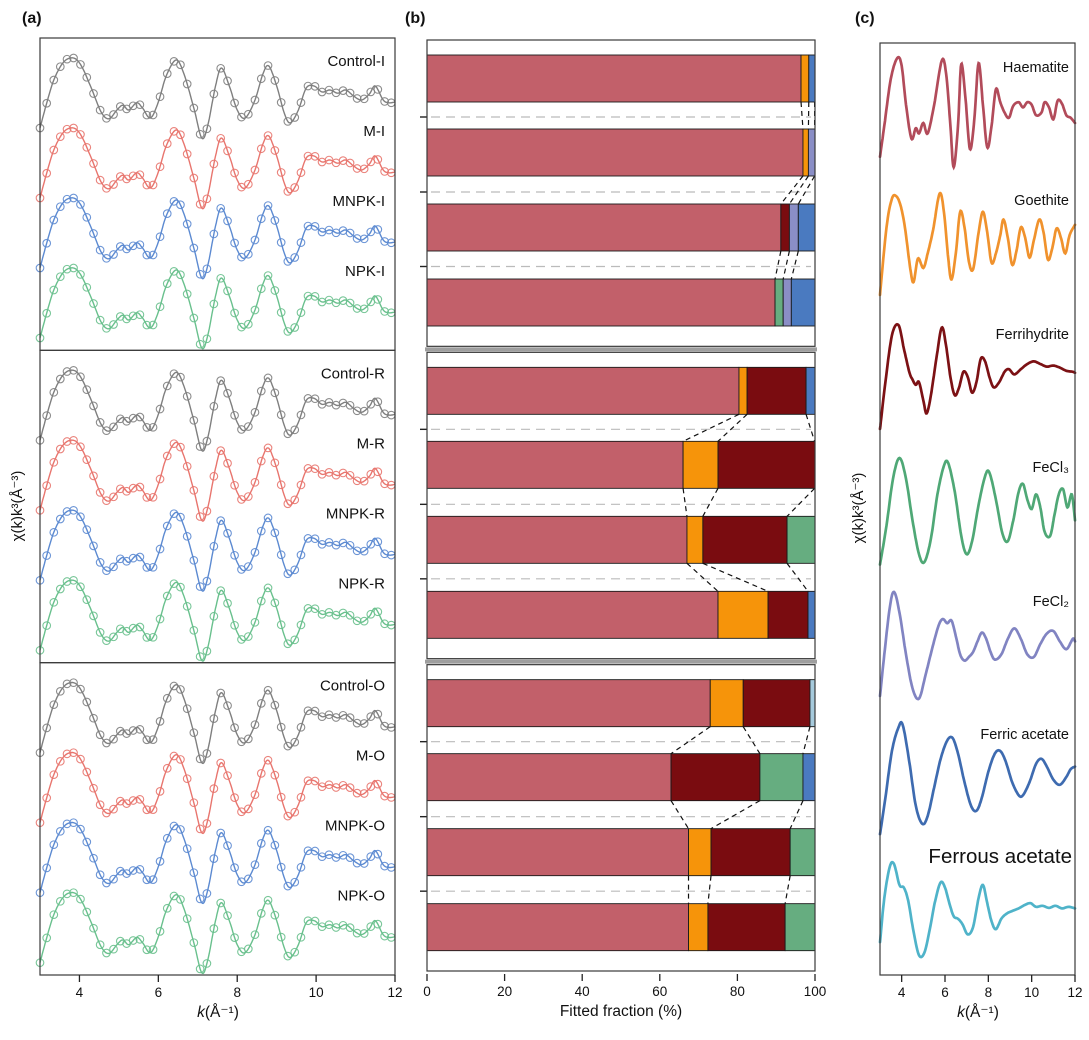 This screenshot has width=1089, height=1040. I want to click on panel-b-x-axis-label: Fitted fraction (%), so click(621, 1011).